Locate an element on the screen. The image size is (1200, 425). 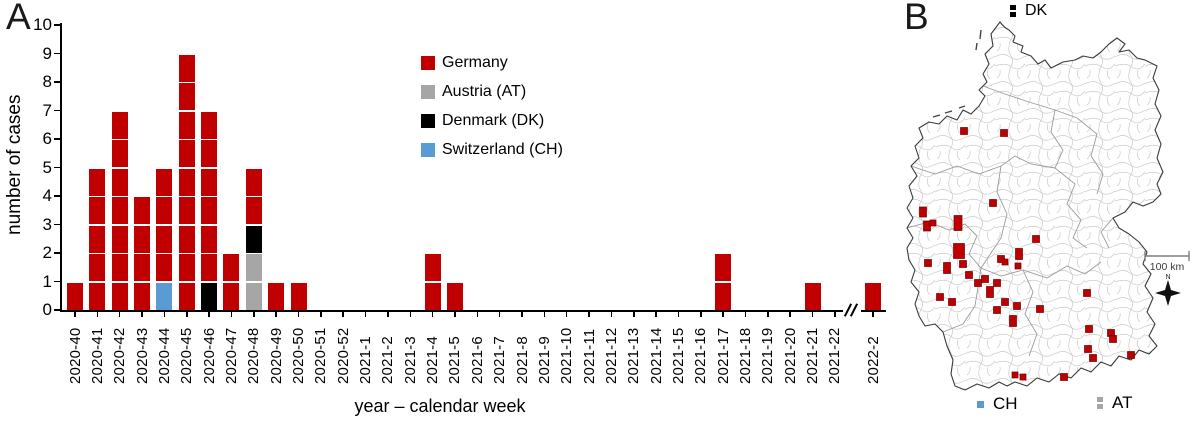
legend-item: Austria (AT) is located at coordinates (492, 91).